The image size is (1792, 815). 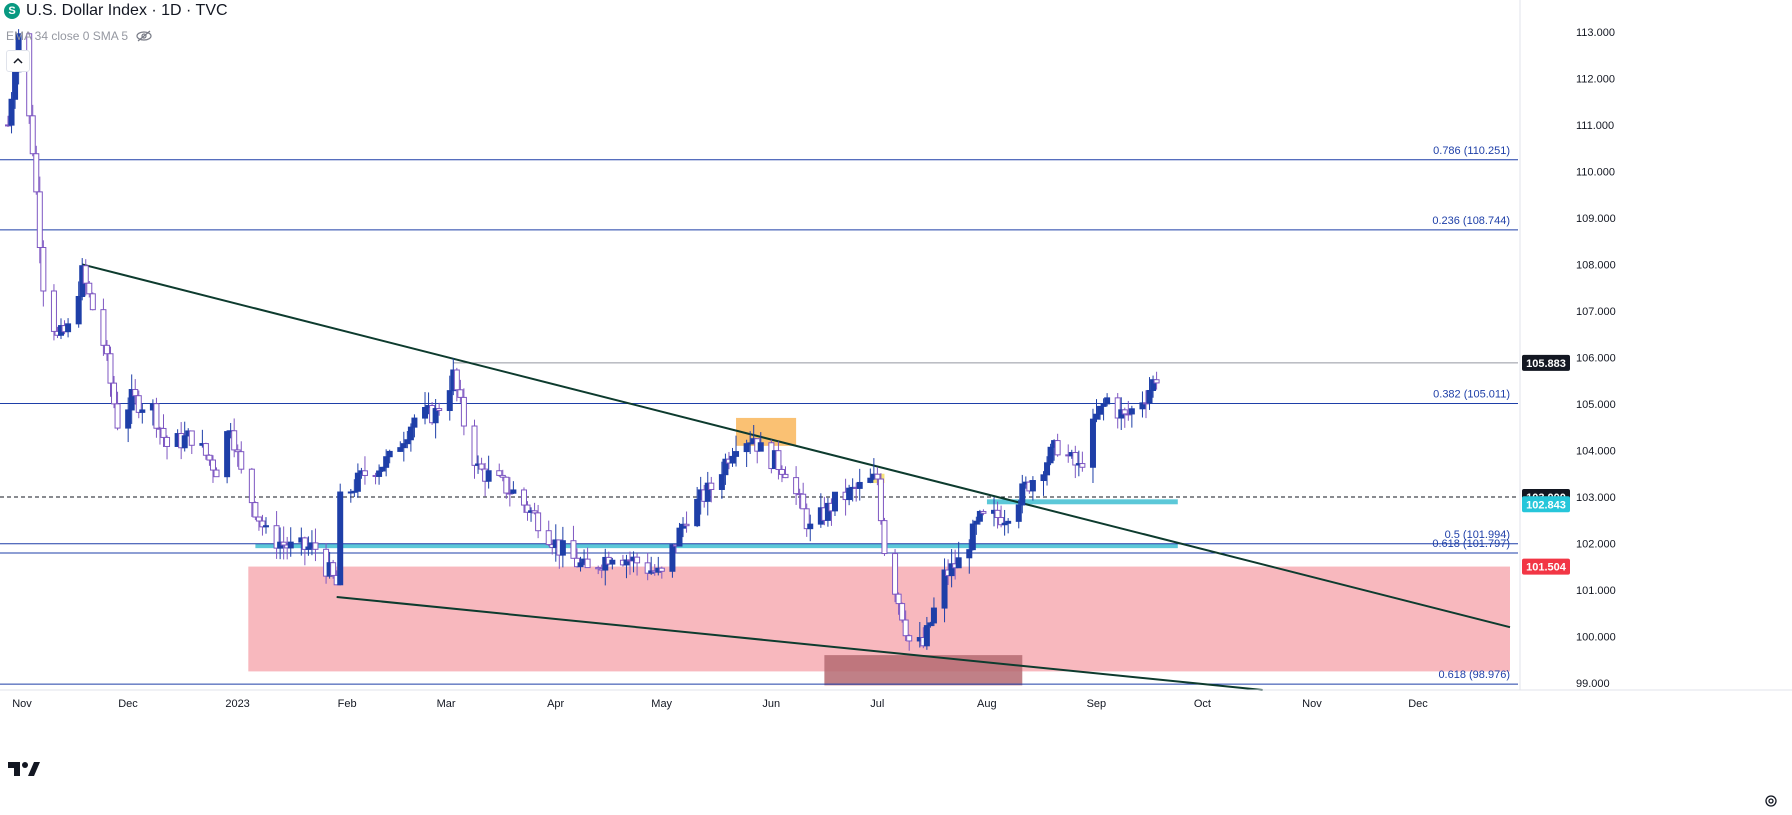 What do you see at coordinates (555, 704) in the screenshot?
I see `x-tick-label: Apr` at bounding box center [555, 704].